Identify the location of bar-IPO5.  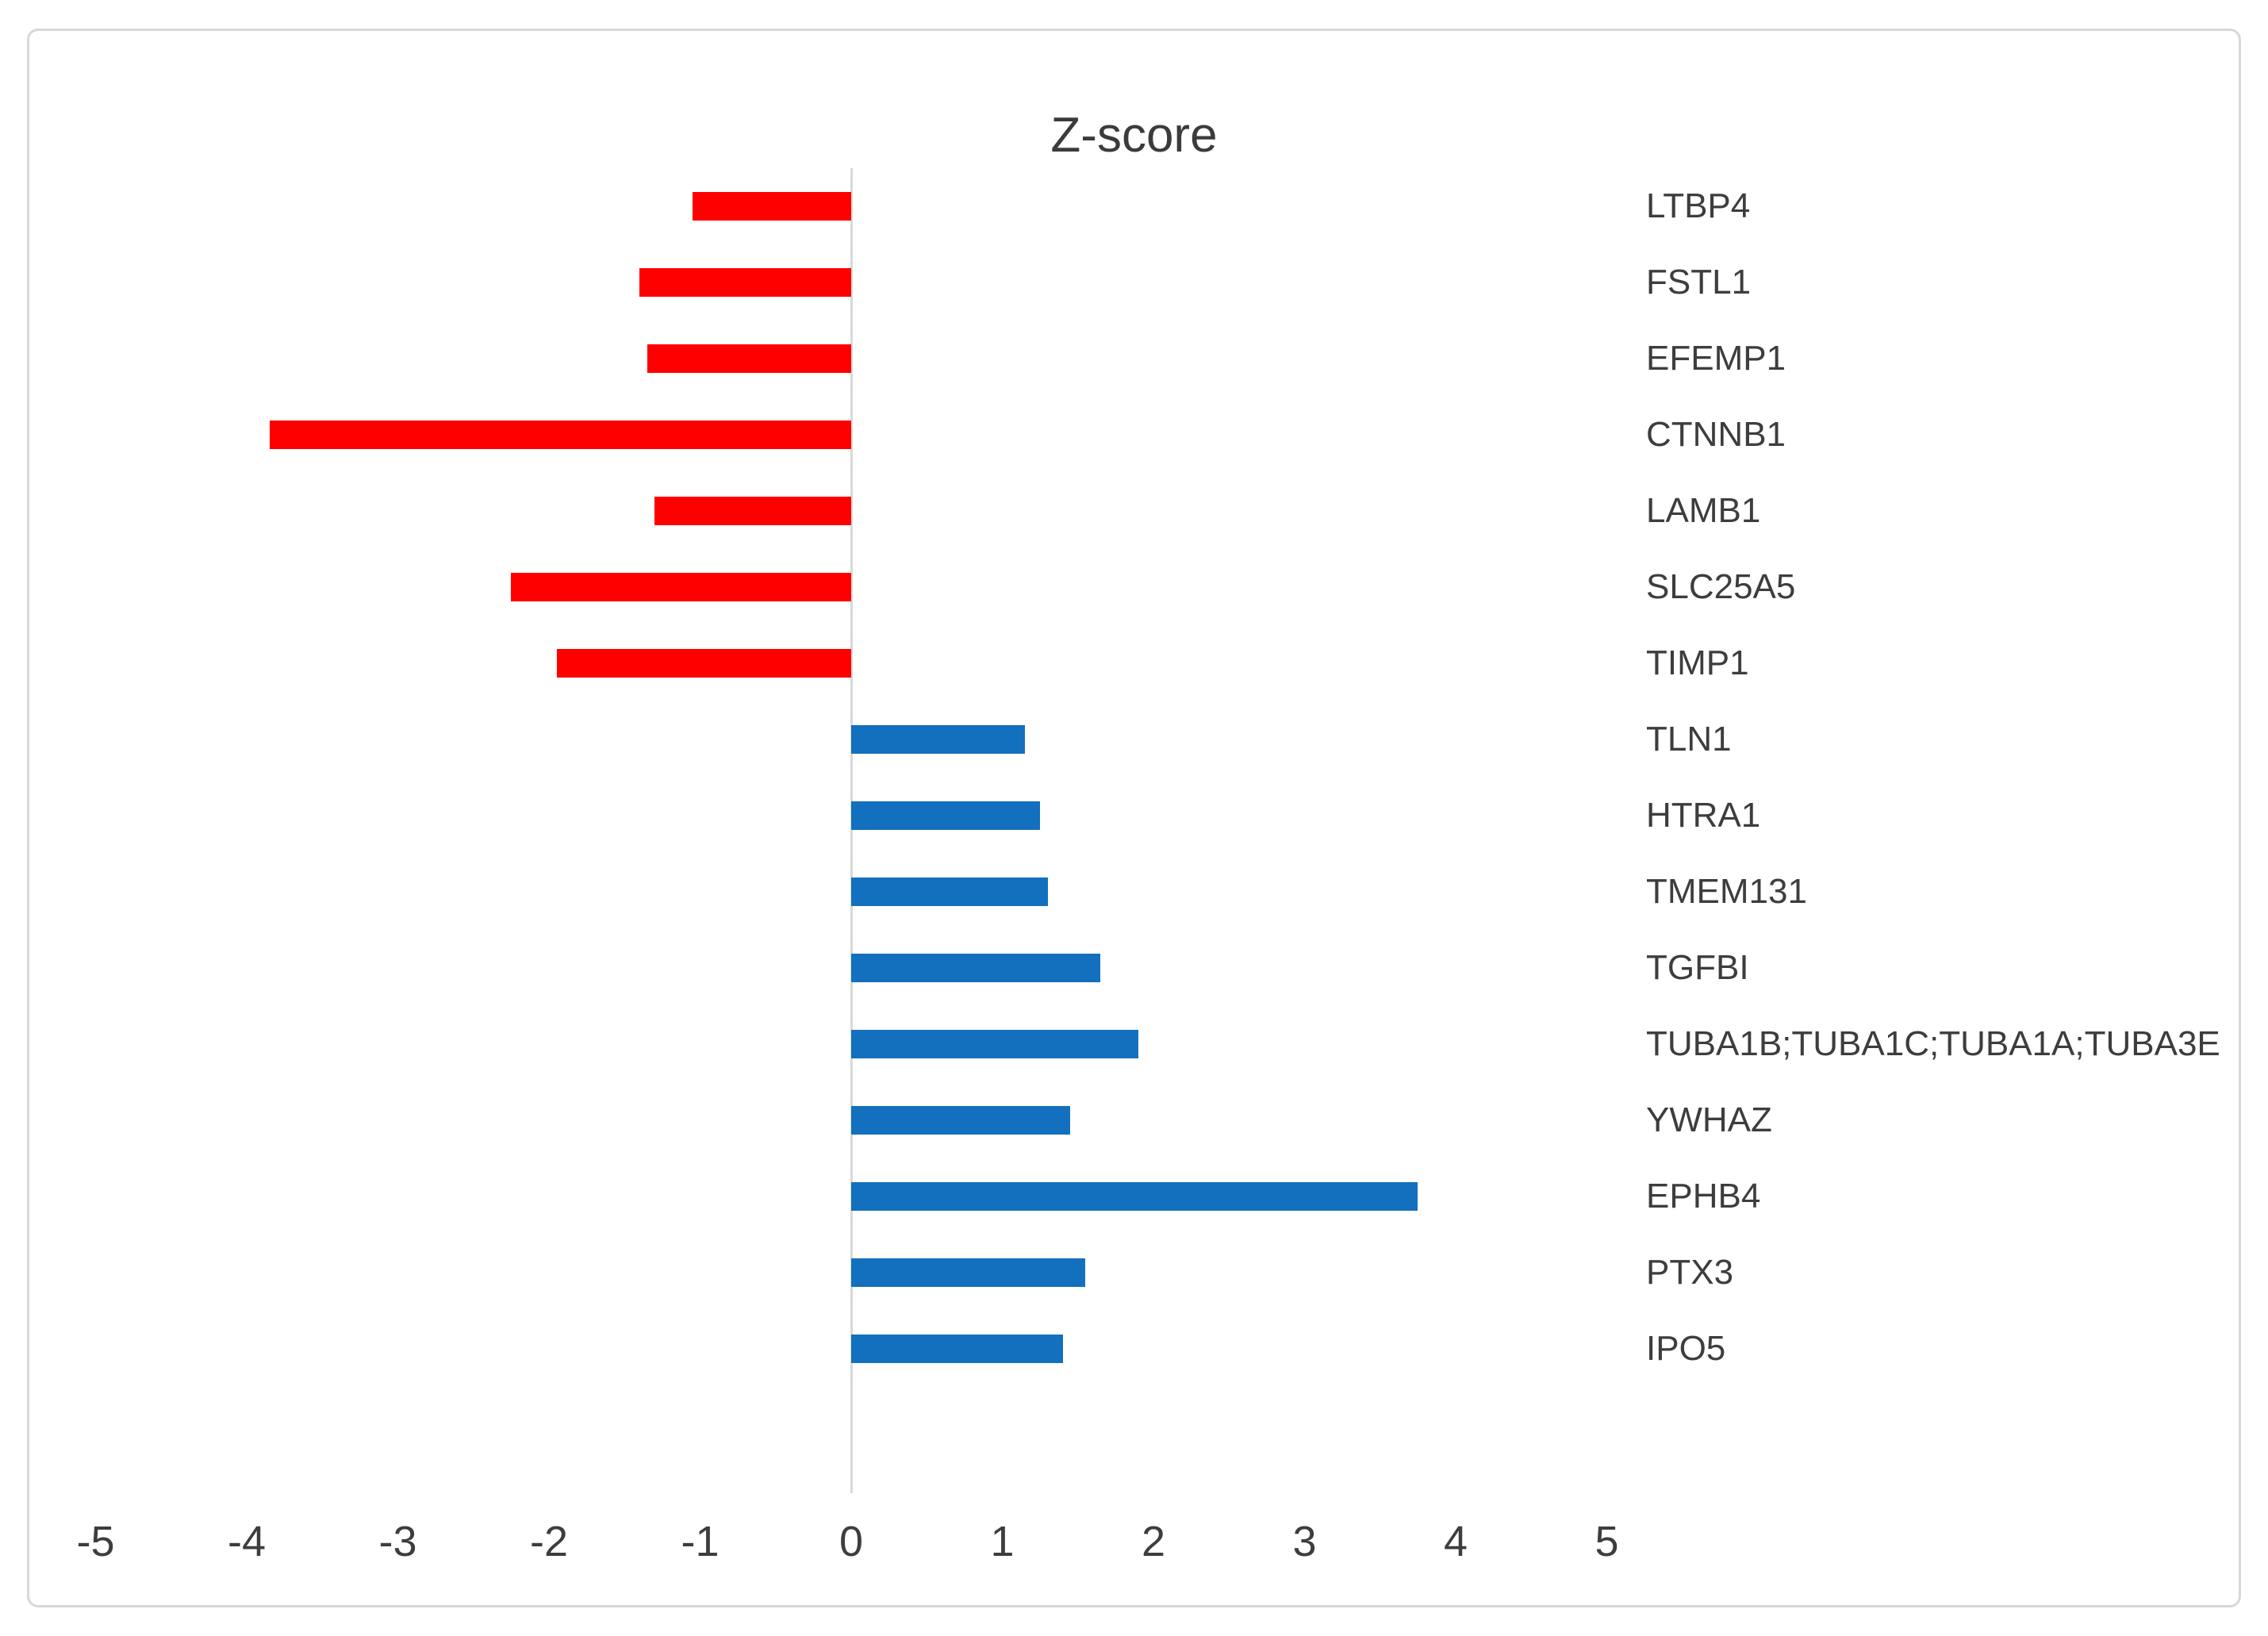
(957, 1349).